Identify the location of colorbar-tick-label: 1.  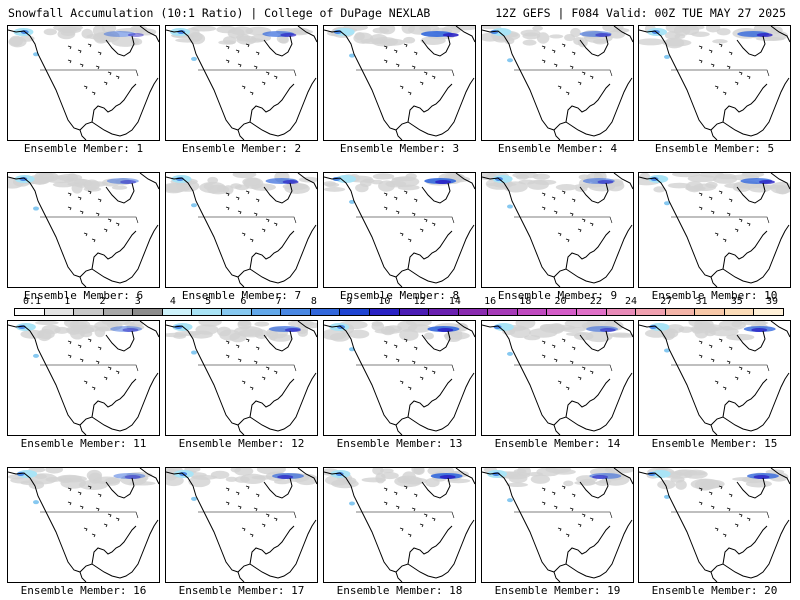
(67, 301).